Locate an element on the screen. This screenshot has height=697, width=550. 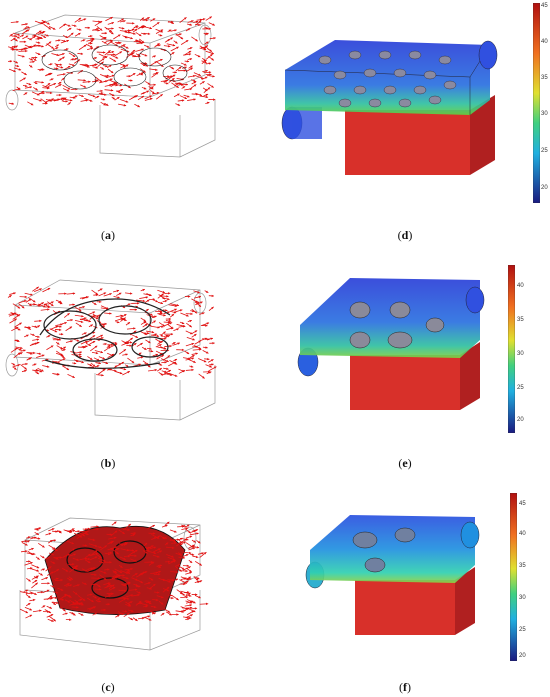
tick-label: 35 is located at coordinates (520, 320).